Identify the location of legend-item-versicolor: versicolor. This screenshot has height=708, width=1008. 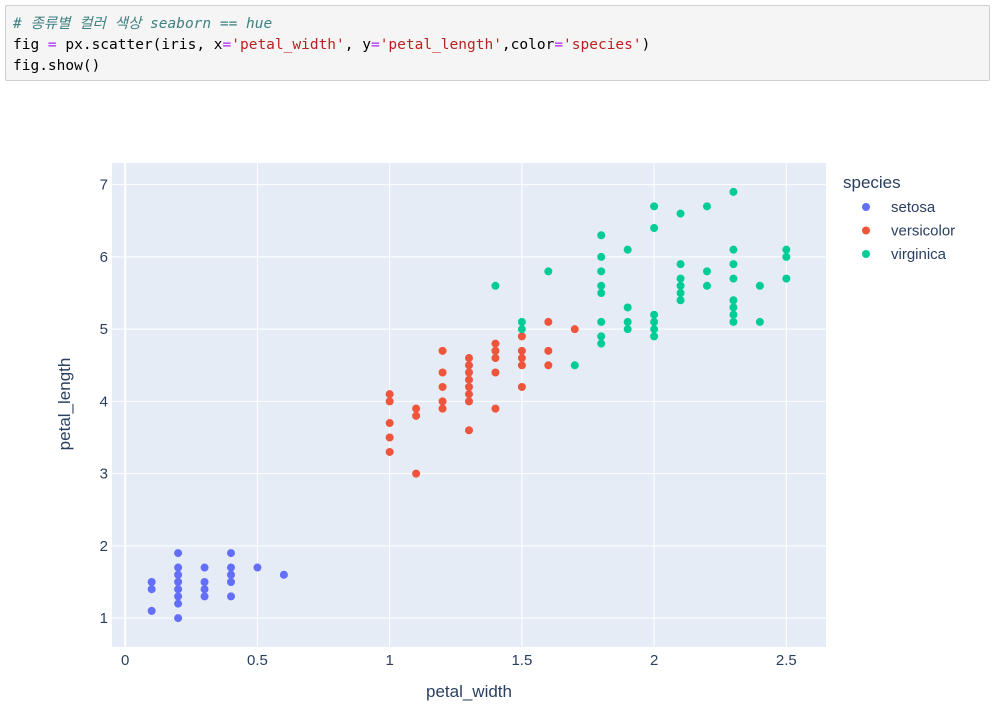
(908, 231).